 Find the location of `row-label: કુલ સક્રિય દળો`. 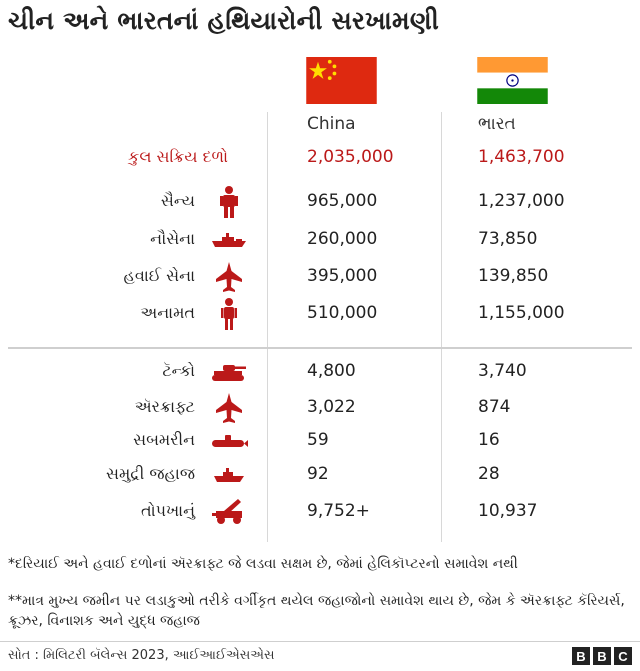

row-label: કુલ સક્રિય દળો is located at coordinates (178, 156).